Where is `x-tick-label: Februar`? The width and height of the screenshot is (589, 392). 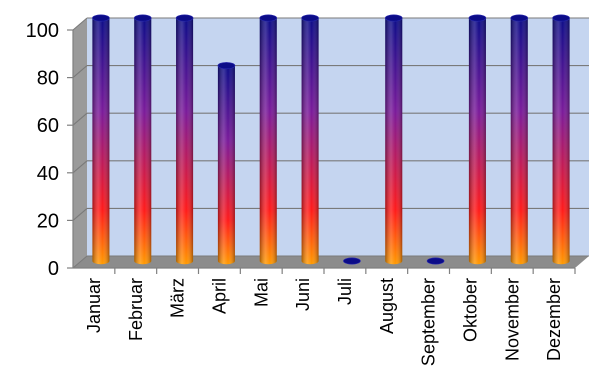
x-tick-label: Februar is located at coordinates (136, 309).